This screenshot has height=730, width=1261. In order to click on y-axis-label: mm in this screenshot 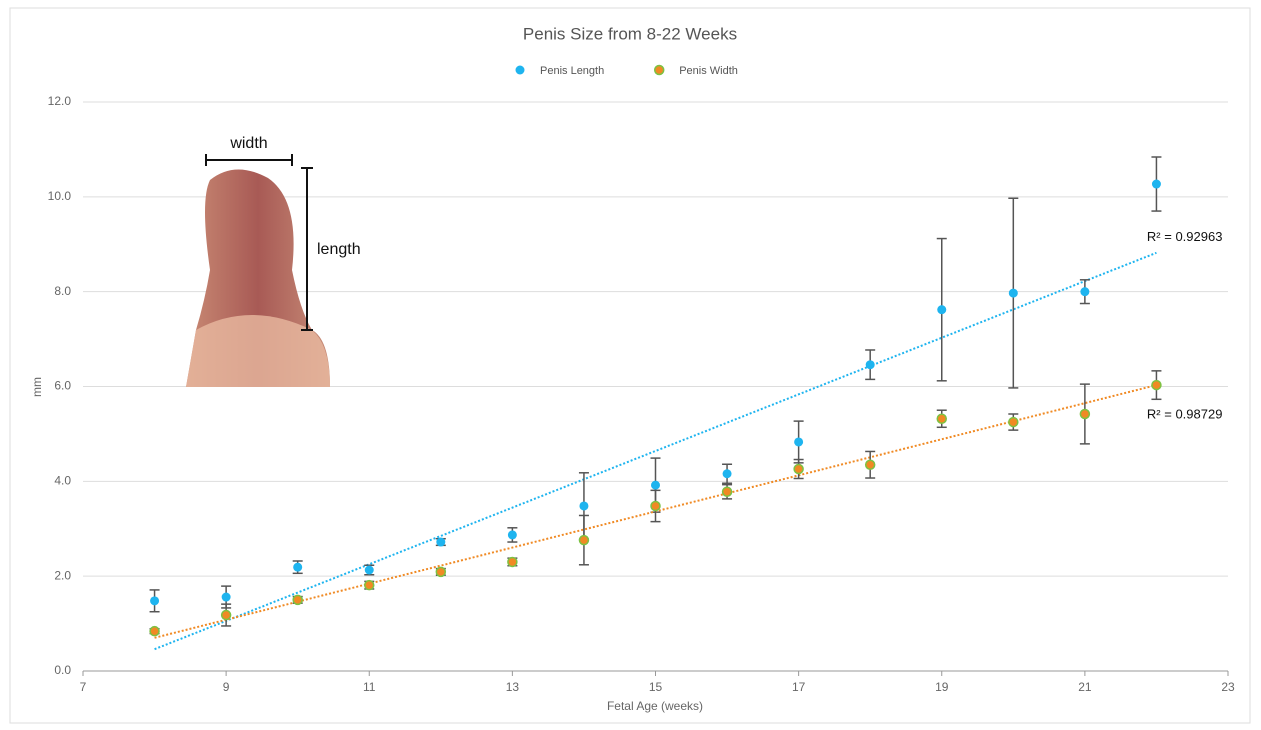, I will do `click(37, 387)`.